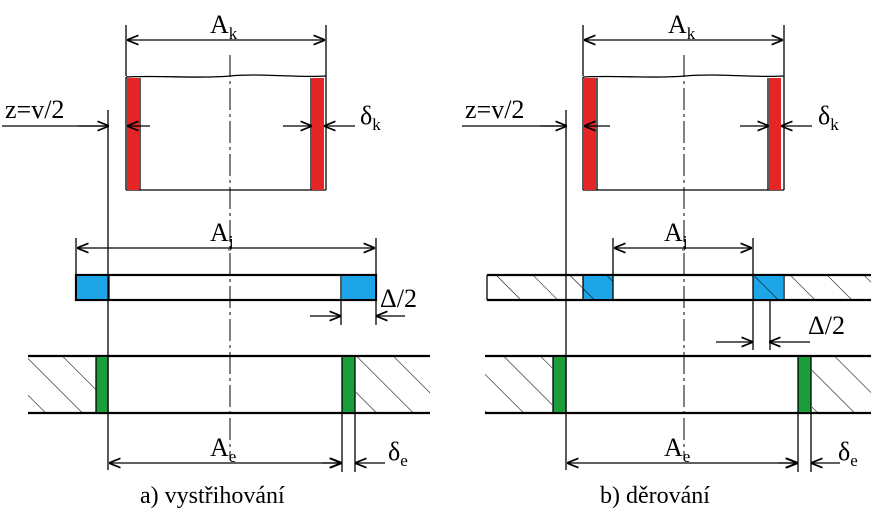  Describe the element at coordinates (683, 132) in the screenshot. I see `punch-piercing` at that location.